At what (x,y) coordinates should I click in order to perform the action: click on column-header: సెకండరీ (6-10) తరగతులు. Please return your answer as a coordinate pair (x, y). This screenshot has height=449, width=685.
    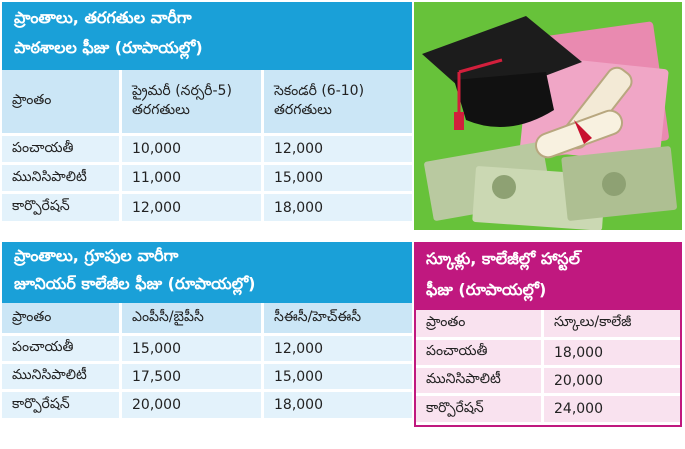
    Looking at the image, I should click on (338, 103).